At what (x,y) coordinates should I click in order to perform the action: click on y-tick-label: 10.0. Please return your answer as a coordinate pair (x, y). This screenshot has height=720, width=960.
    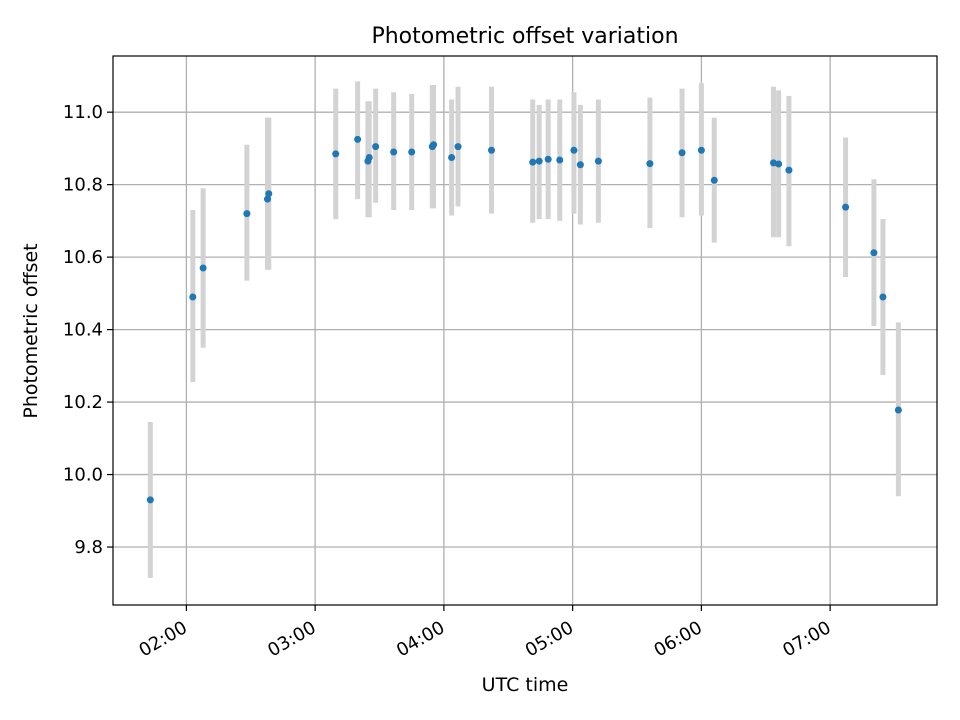
    Looking at the image, I should click on (83, 475).